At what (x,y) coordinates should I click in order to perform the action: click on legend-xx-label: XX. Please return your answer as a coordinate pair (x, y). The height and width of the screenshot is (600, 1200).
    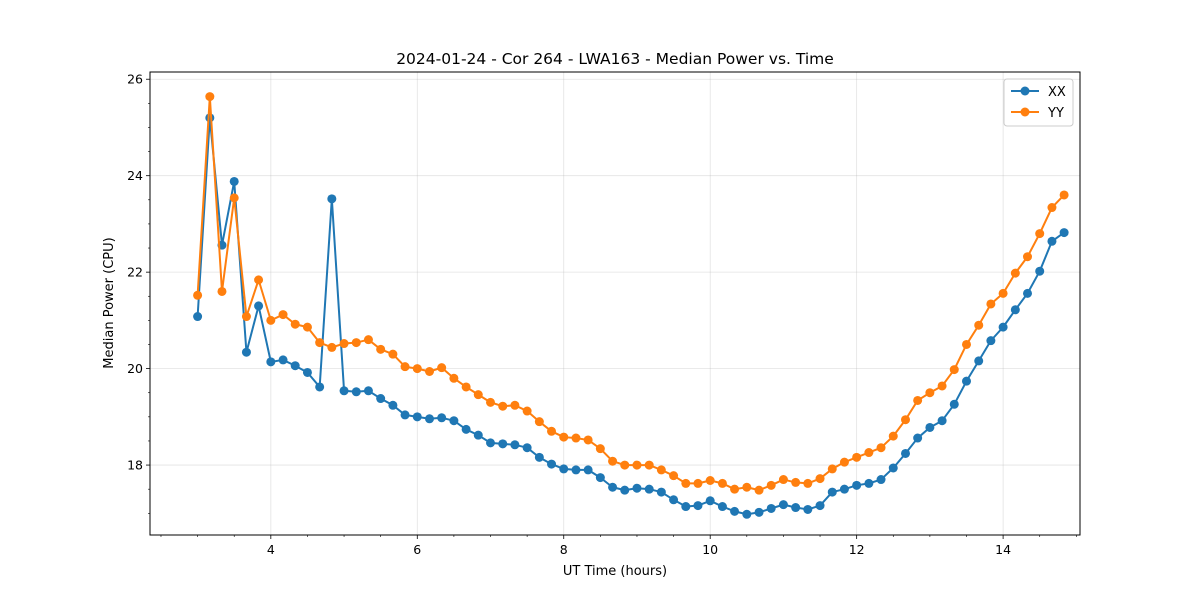
    Looking at the image, I should click on (1057, 92).